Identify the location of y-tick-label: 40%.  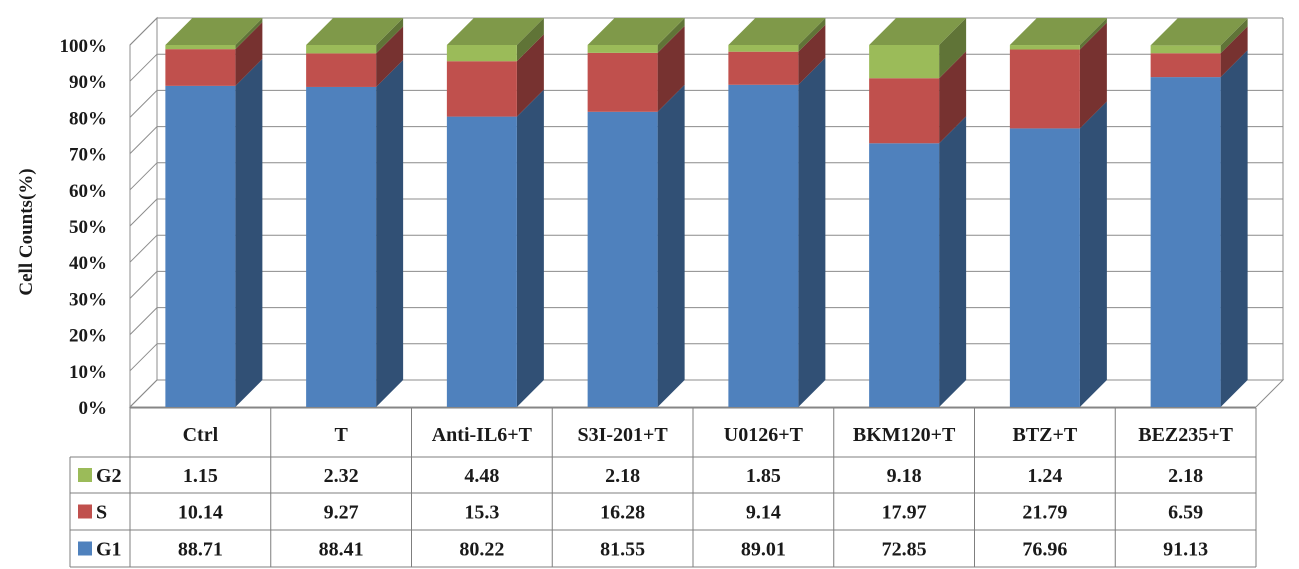
(88, 263).